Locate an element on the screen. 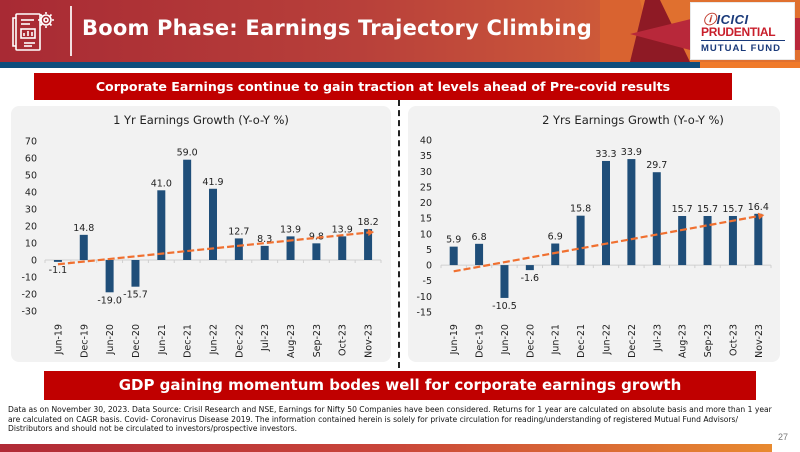 The width and height of the screenshot is (800, 452). logo-divider is located at coordinates (743, 40).